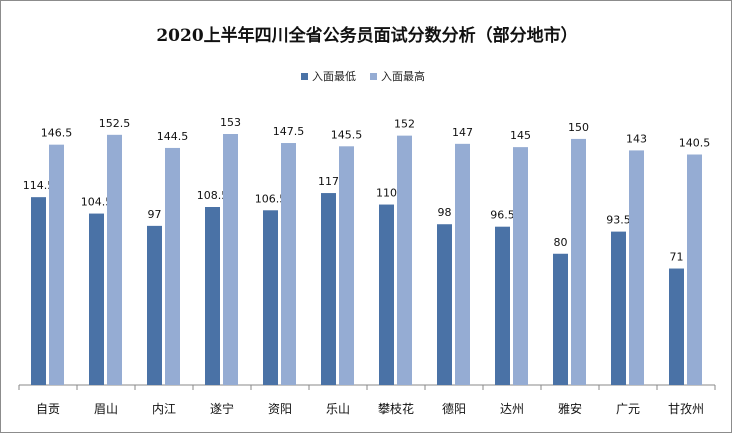  What do you see at coordinates (338, 409) in the screenshot?
I see `x-tick-label: 乐山` at bounding box center [338, 409].